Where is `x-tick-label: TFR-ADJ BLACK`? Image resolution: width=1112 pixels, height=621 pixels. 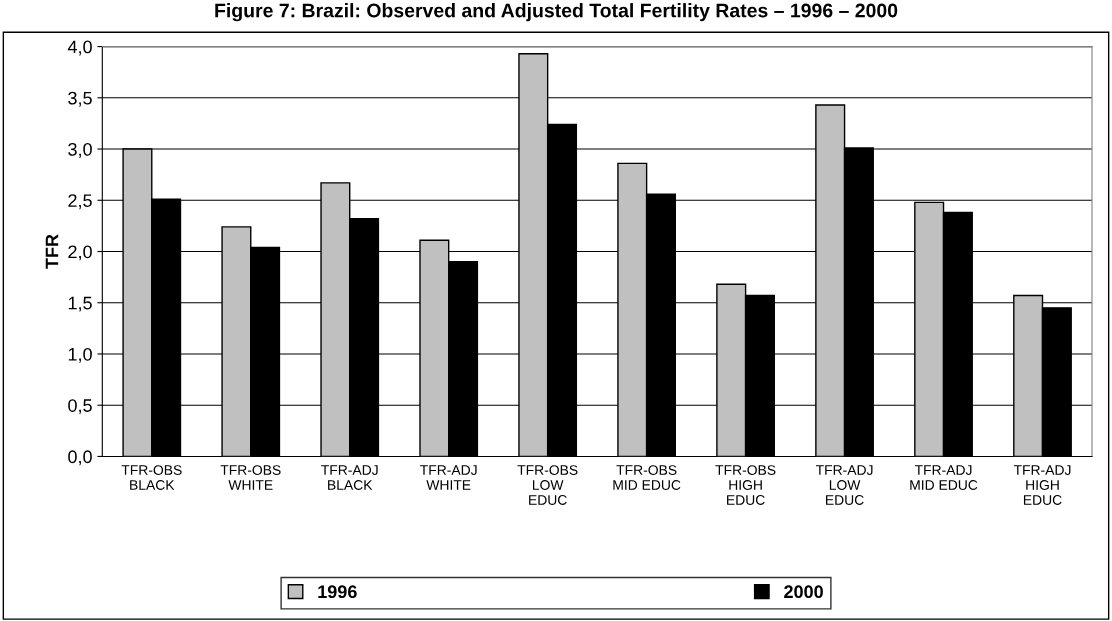 x-tick-label: TFR-ADJ BLACK is located at coordinates (349, 477).